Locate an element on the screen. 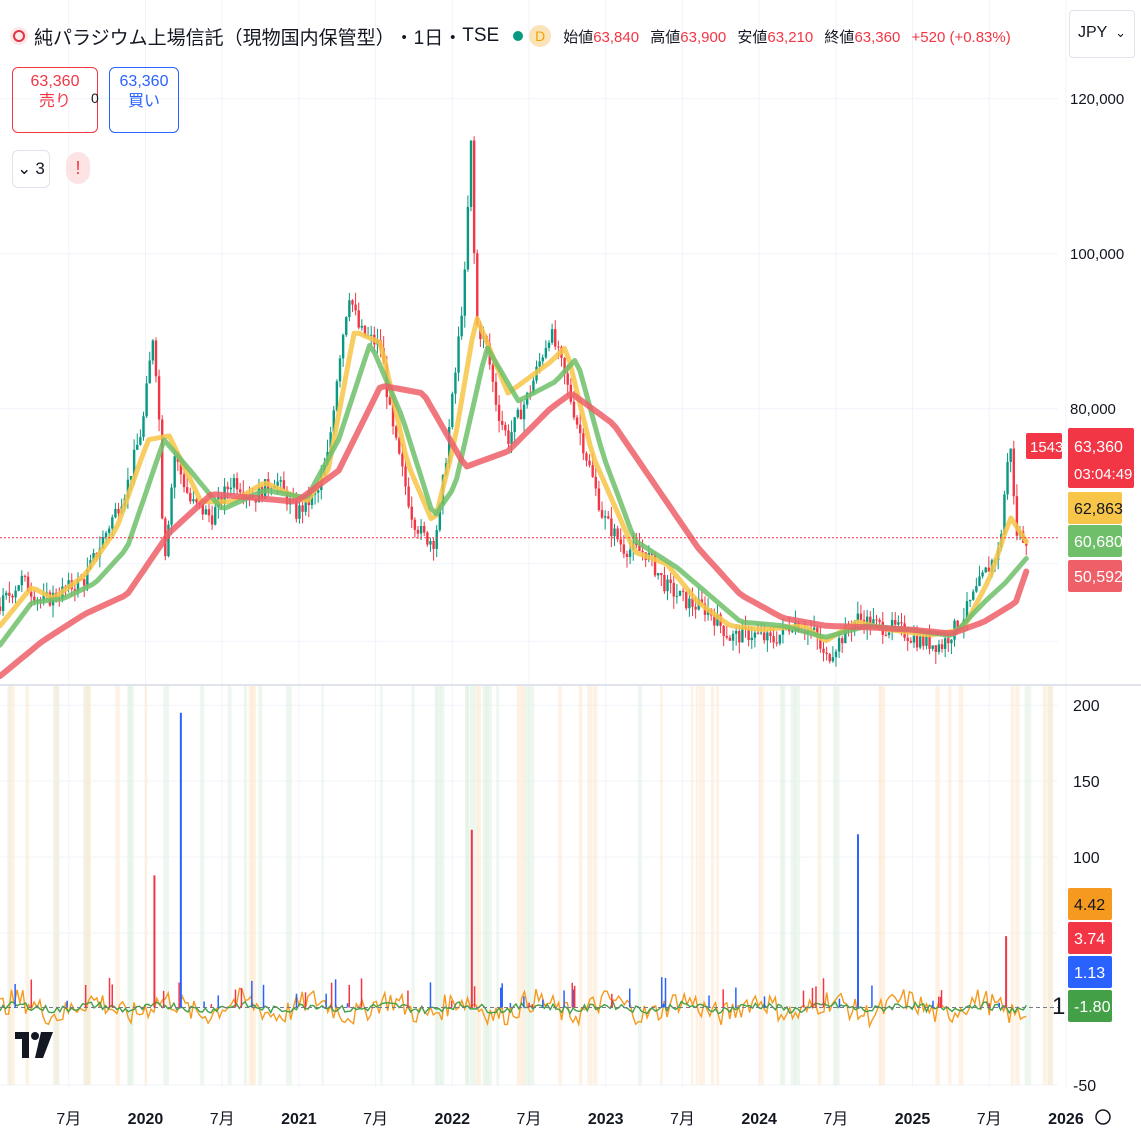  indicator-value-label: -1.80 is located at coordinates (1092, 1007).